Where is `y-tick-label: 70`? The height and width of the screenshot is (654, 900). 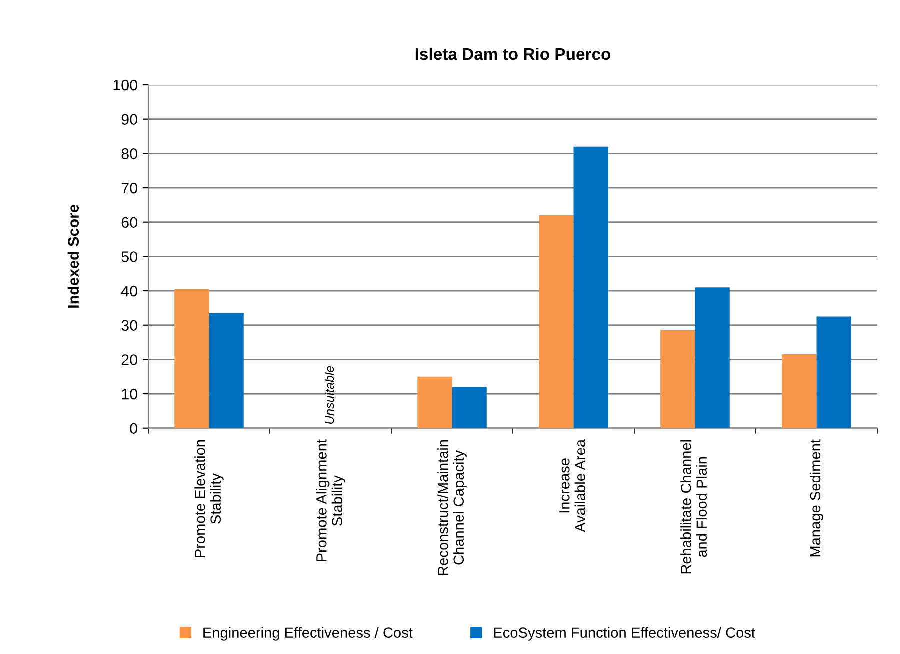 y-tick-label: 70 is located at coordinates (130, 188).